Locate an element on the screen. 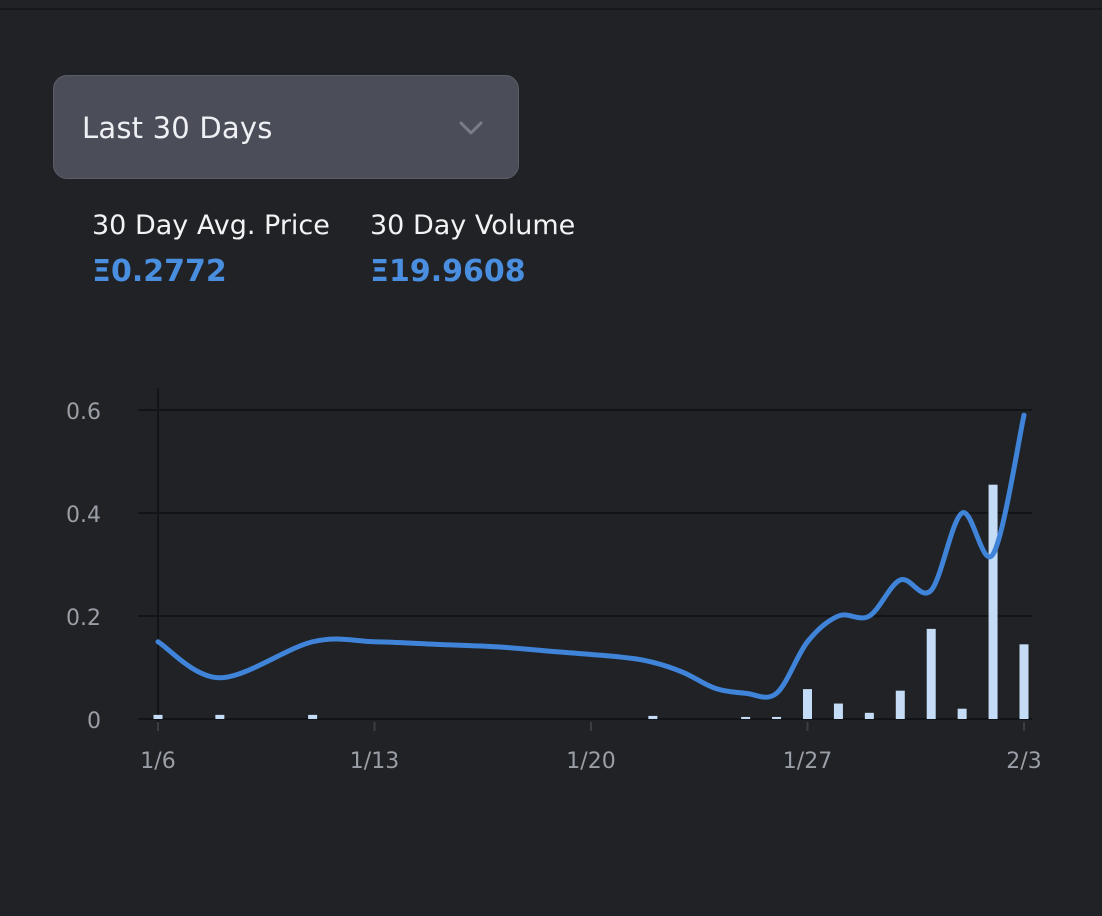 This screenshot has width=1102, height=916. avg-price-label: 30 Day Avg. Price is located at coordinates (211, 225).